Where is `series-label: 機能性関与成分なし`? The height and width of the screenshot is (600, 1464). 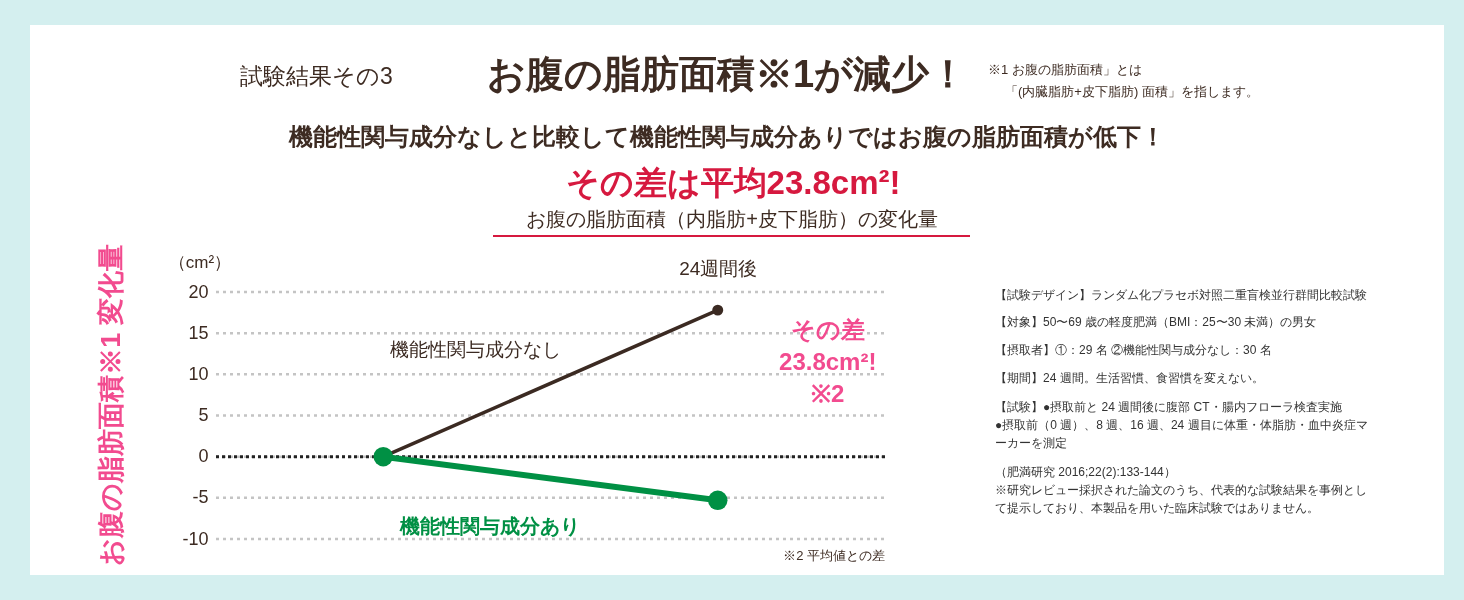 series-label: 機能性関与成分なし is located at coordinates (475, 349).